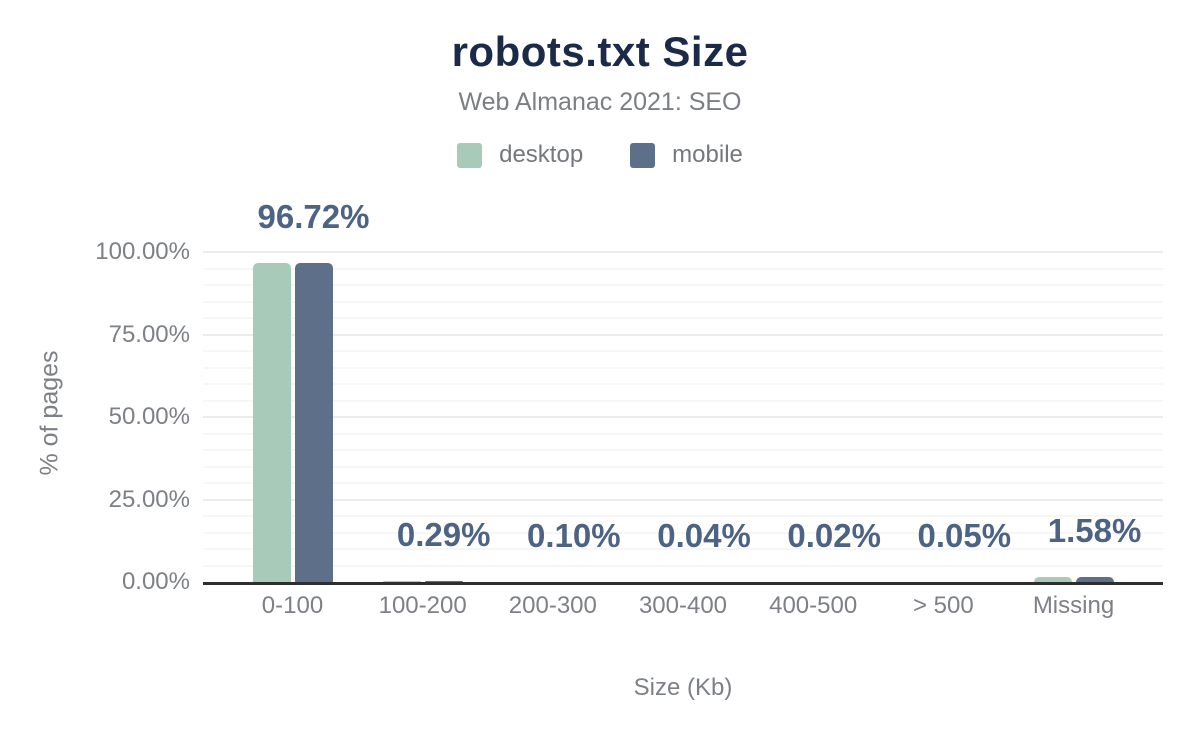 The height and width of the screenshot is (742, 1200). Describe the element at coordinates (574, 535) in the screenshot. I see `value-label: 0.10%` at that location.